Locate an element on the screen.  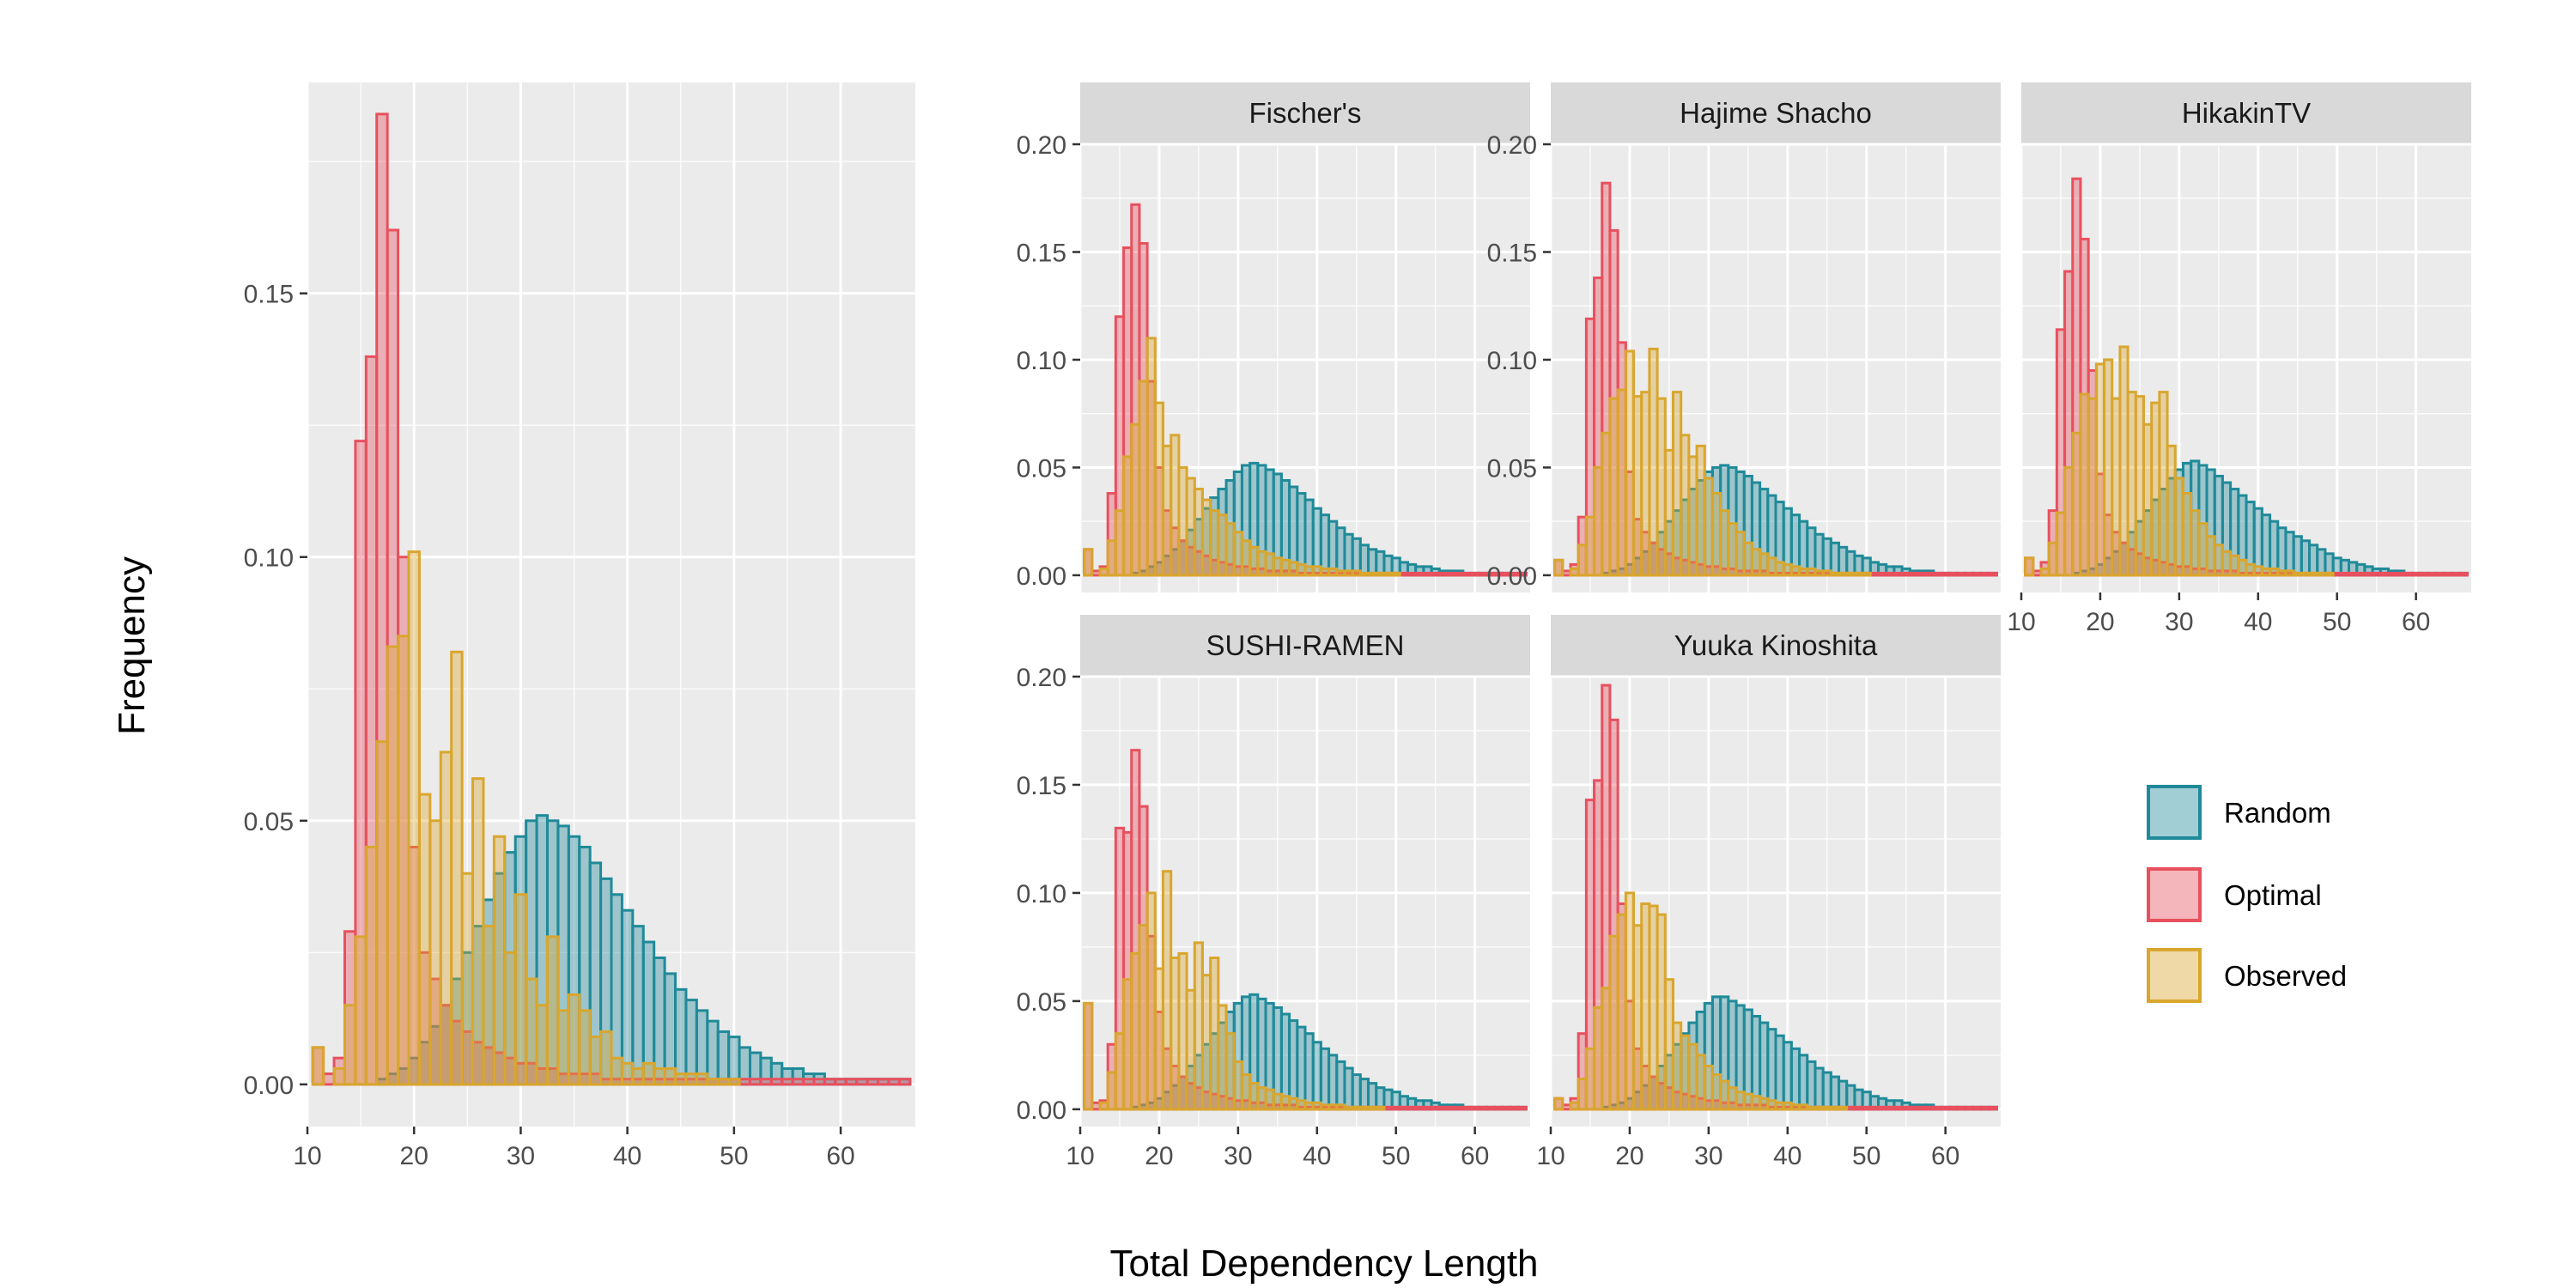
bars-hajime-shacho is located at coordinates (1776, 379).